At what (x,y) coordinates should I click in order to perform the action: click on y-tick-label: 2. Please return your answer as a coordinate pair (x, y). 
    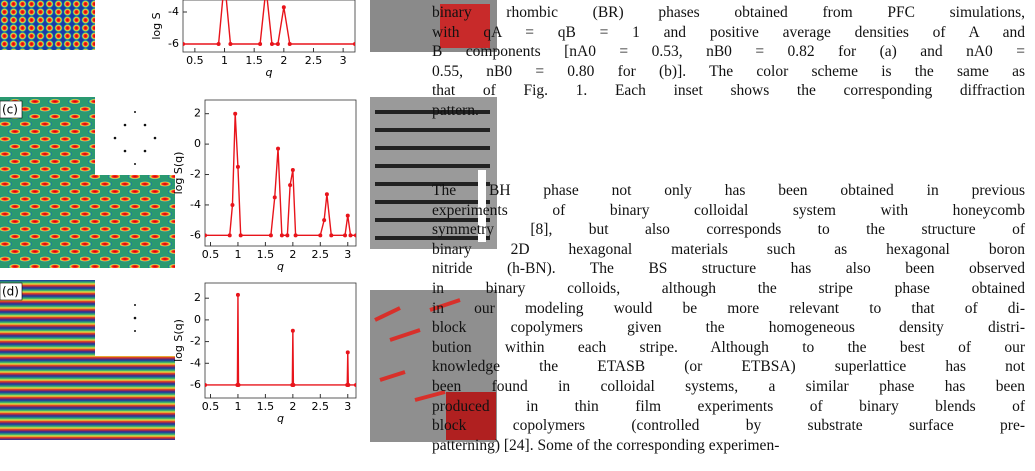
    Looking at the image, I should click on (197, 297).